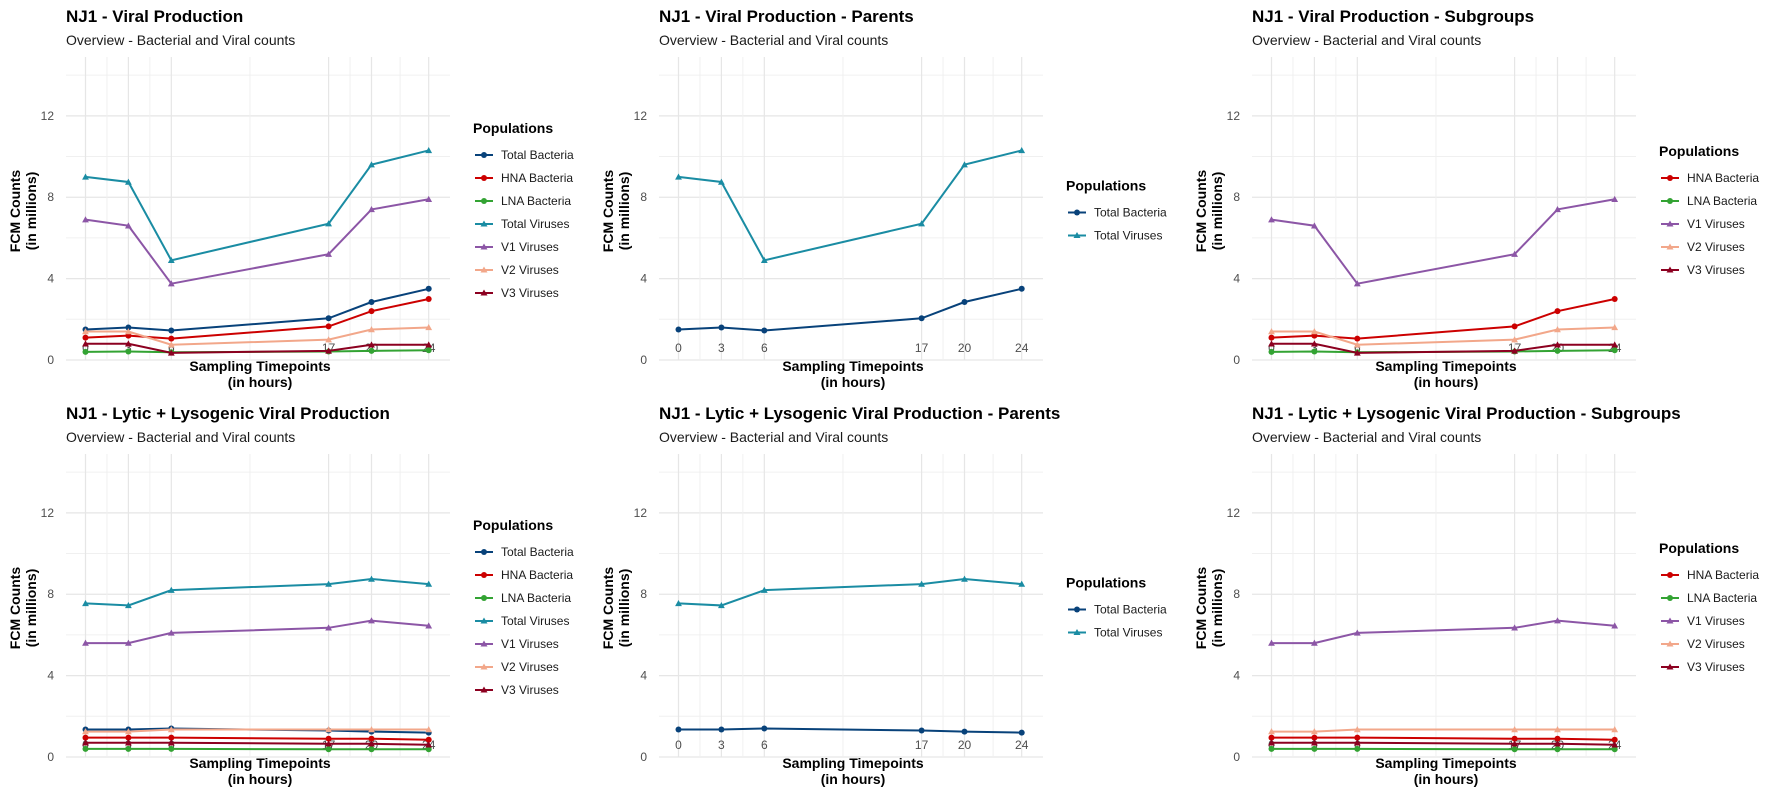 This screenshot has width=1773, height=797. I want to click on series-line-total-bacteria, so click(850, 731).